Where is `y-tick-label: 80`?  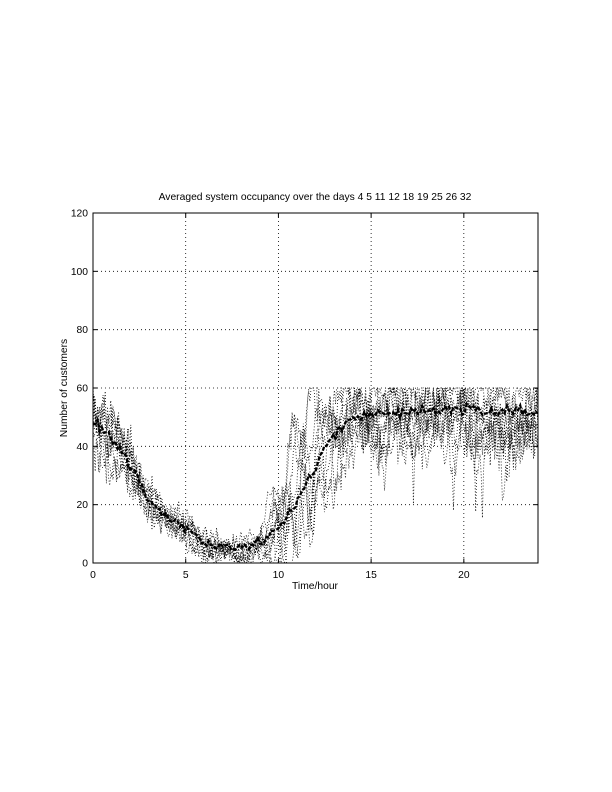 y-tick-label: 80 is located at coordinates (83, 330).